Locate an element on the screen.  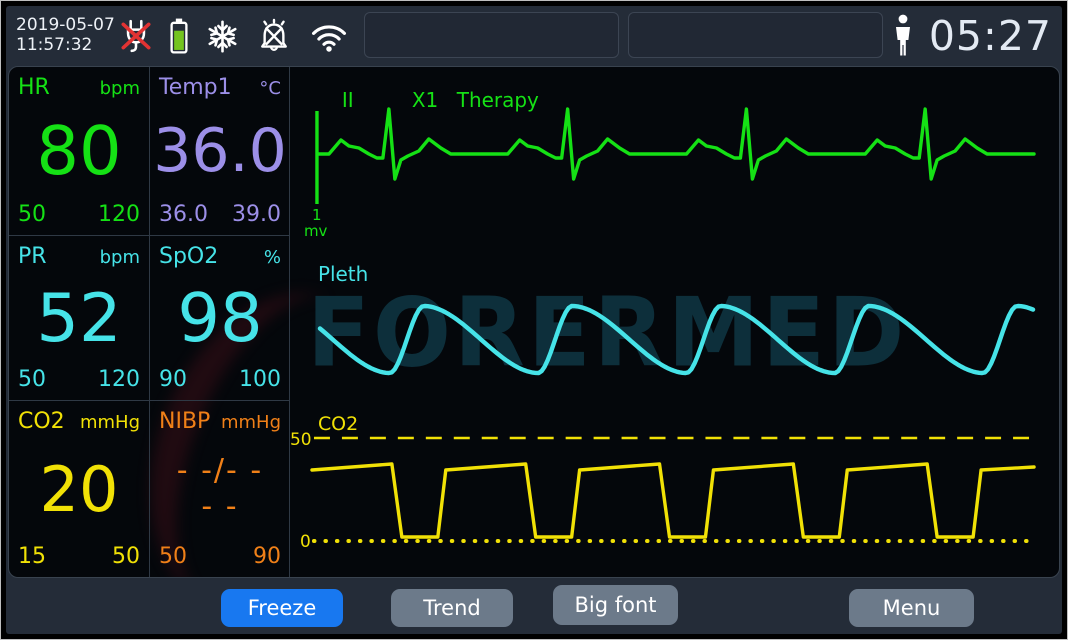
pr-high-limit: 120 is located at coordinates (119, 379).